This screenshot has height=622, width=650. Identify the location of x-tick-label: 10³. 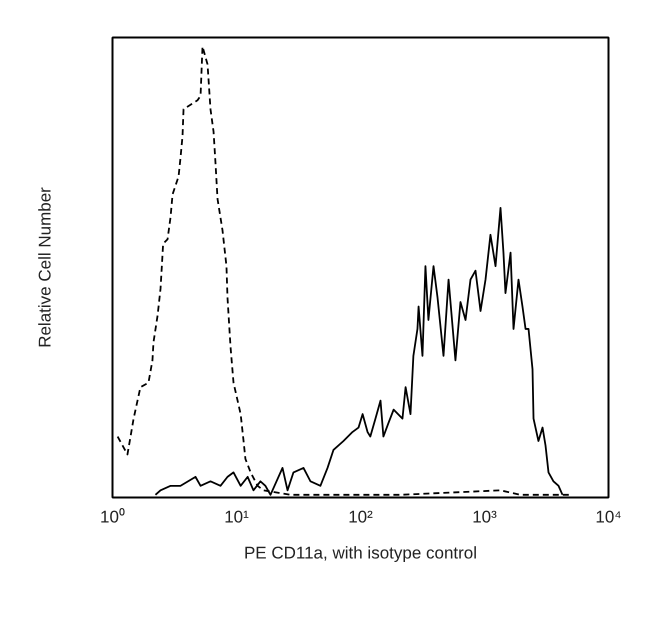
(485, 517).